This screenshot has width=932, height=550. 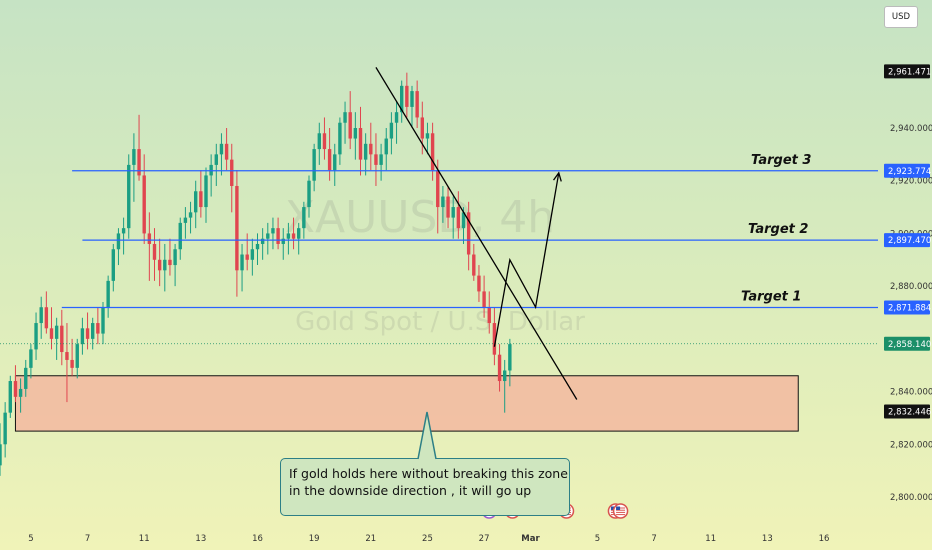 I want to click on price-tick-label: 2,940.000, so click(x=911, y=129).